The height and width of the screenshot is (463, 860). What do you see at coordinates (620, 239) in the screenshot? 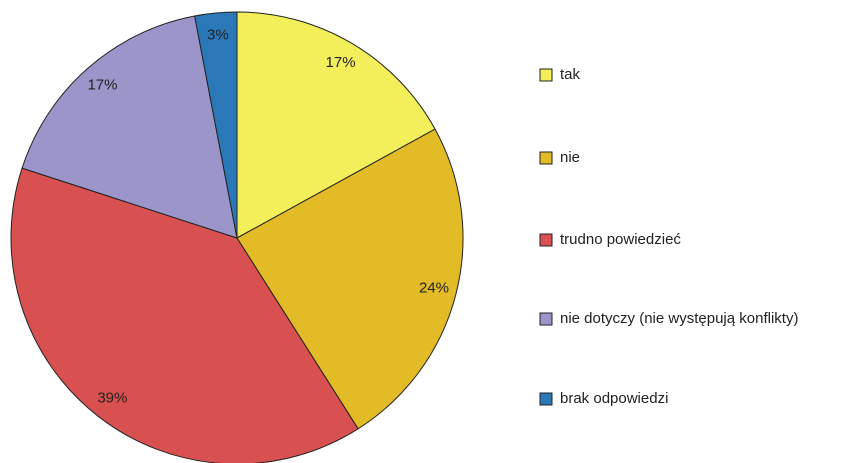
I see `legend-label: trudno powiedzieć` at bounding box center [620, 239].